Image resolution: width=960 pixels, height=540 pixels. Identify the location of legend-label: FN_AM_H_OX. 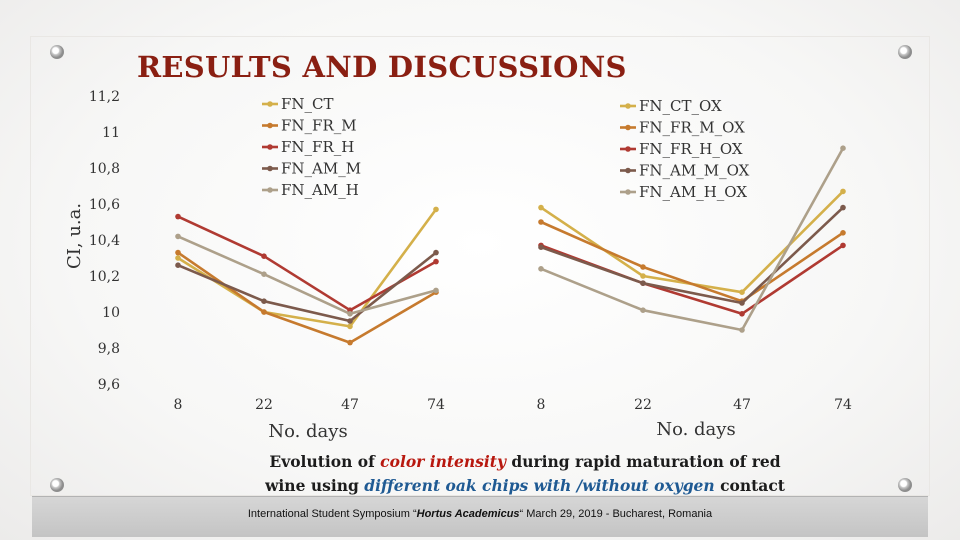
(693, 192).